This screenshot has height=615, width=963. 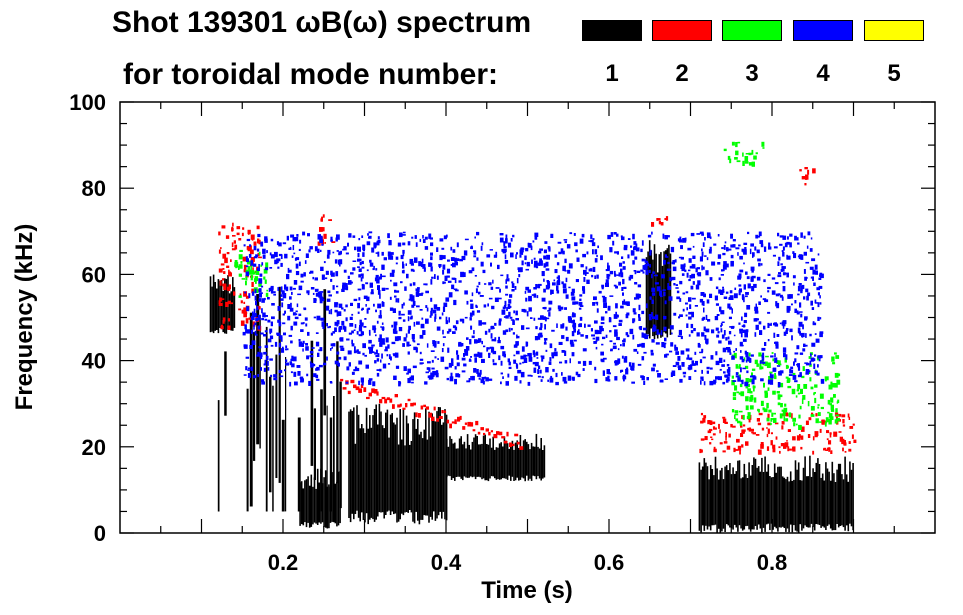 I want to click on feature-n3-88k, so click(x=744, y=154).